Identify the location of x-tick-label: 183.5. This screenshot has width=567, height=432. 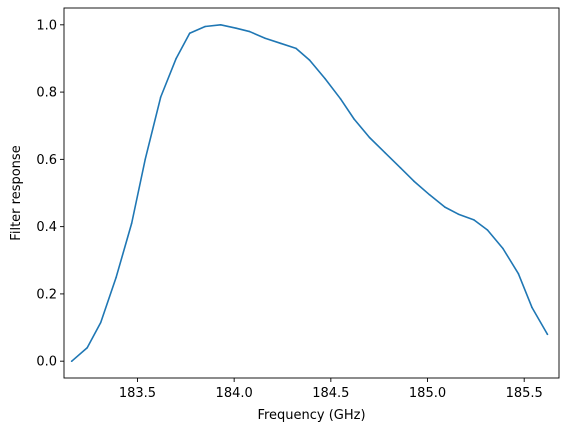
(137, 393).